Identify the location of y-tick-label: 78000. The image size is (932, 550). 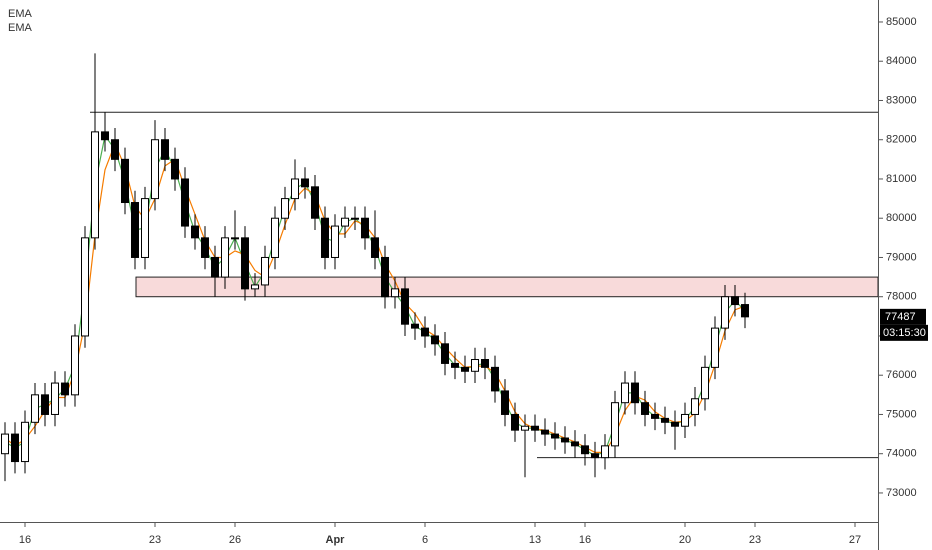
(901, 297).